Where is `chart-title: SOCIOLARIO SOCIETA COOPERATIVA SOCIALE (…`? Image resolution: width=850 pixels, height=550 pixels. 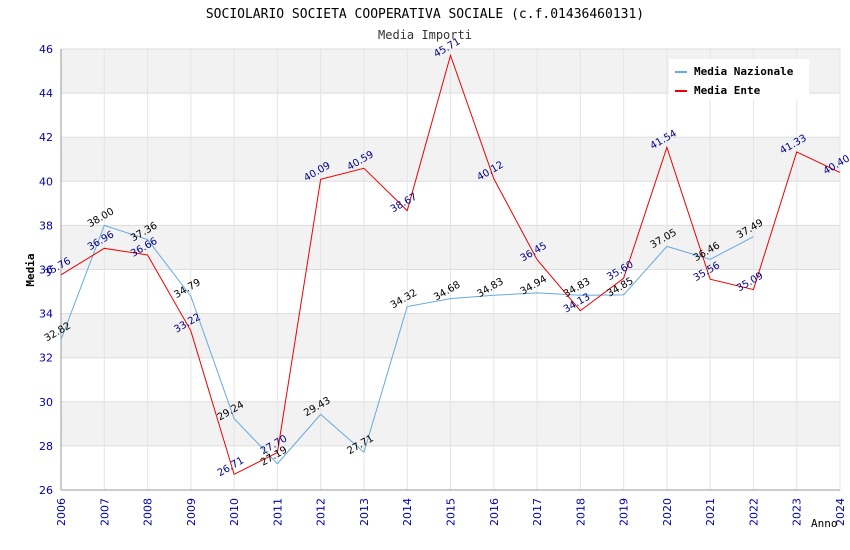
chart-title: SOCIOLARIO SOCIETA COOPERATIVA SOCIALE (… is located at coordinates (425, 14).